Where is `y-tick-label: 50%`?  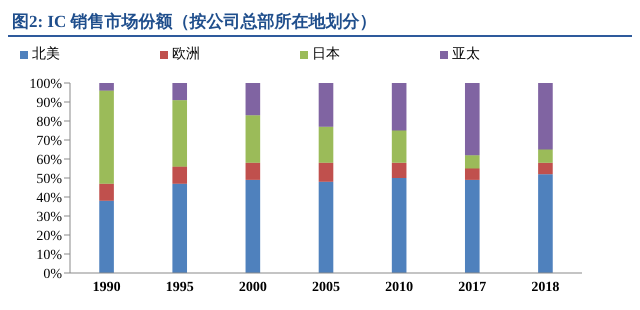 y-tick-label: 50% is located at coordinates (49, 179).